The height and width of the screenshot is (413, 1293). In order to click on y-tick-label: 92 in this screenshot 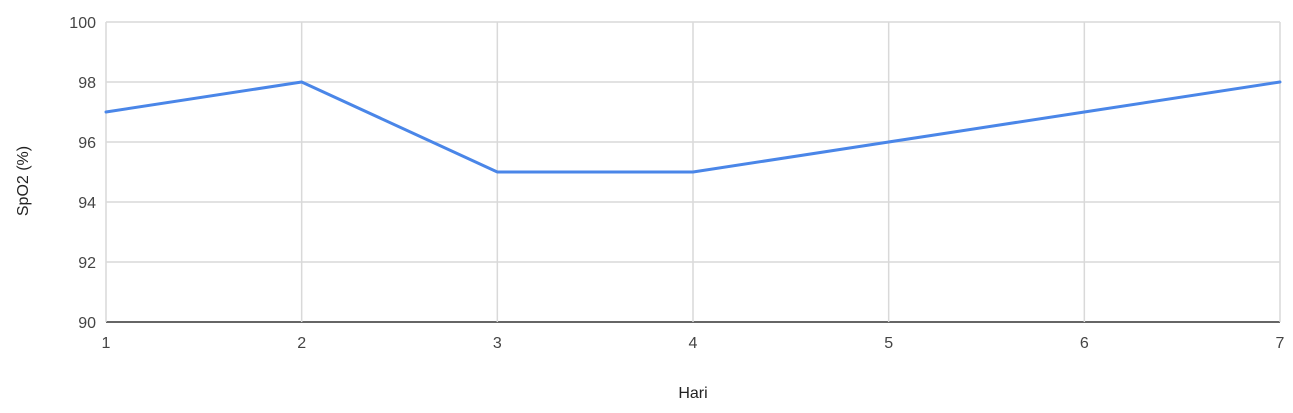, I will do `click(87, 263)`.